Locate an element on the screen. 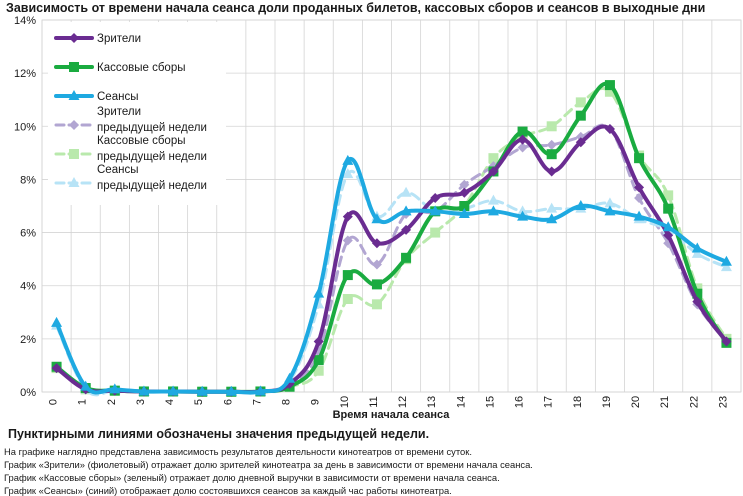 The height and width of the screenshot is (496, 743). x-tick-label: 14 is located at coordinates (461, 402).